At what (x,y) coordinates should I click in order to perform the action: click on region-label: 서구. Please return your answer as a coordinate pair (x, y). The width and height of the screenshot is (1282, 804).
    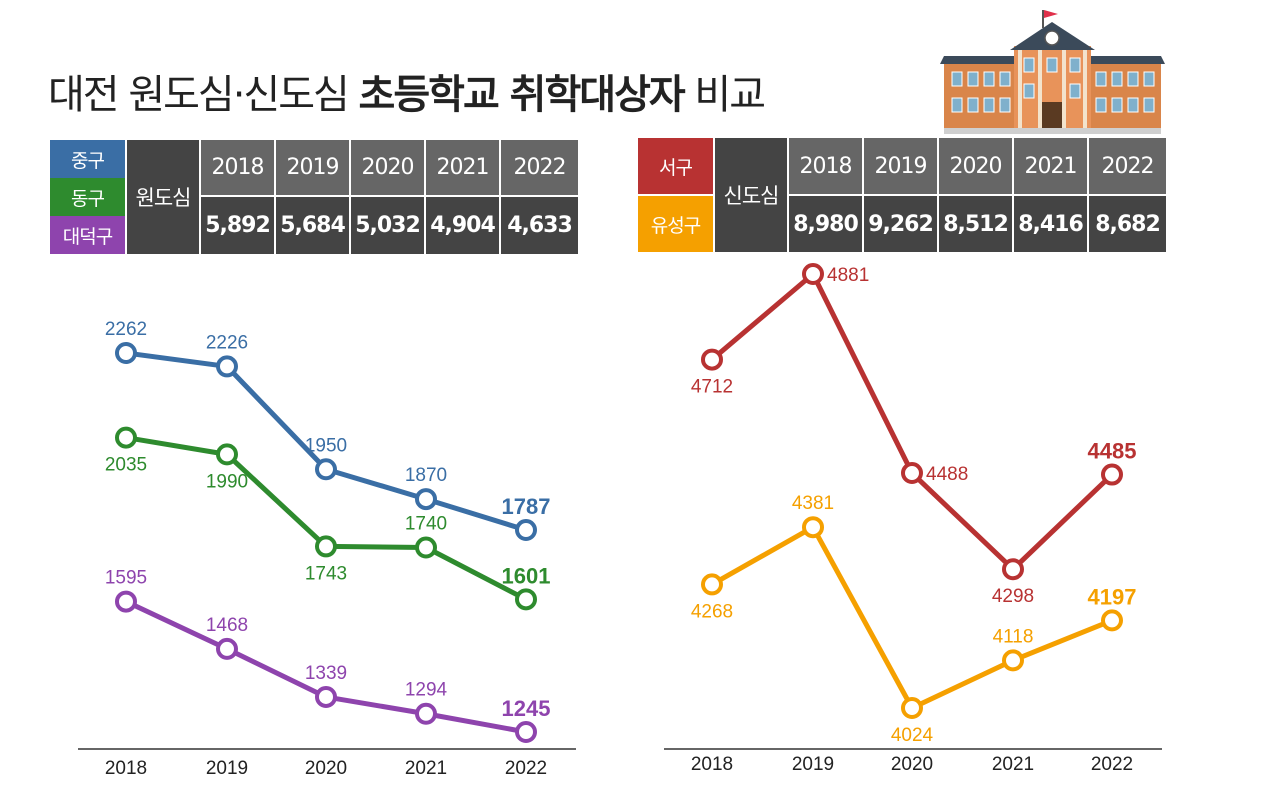
    Looking at the image, I should click on (675, 166).